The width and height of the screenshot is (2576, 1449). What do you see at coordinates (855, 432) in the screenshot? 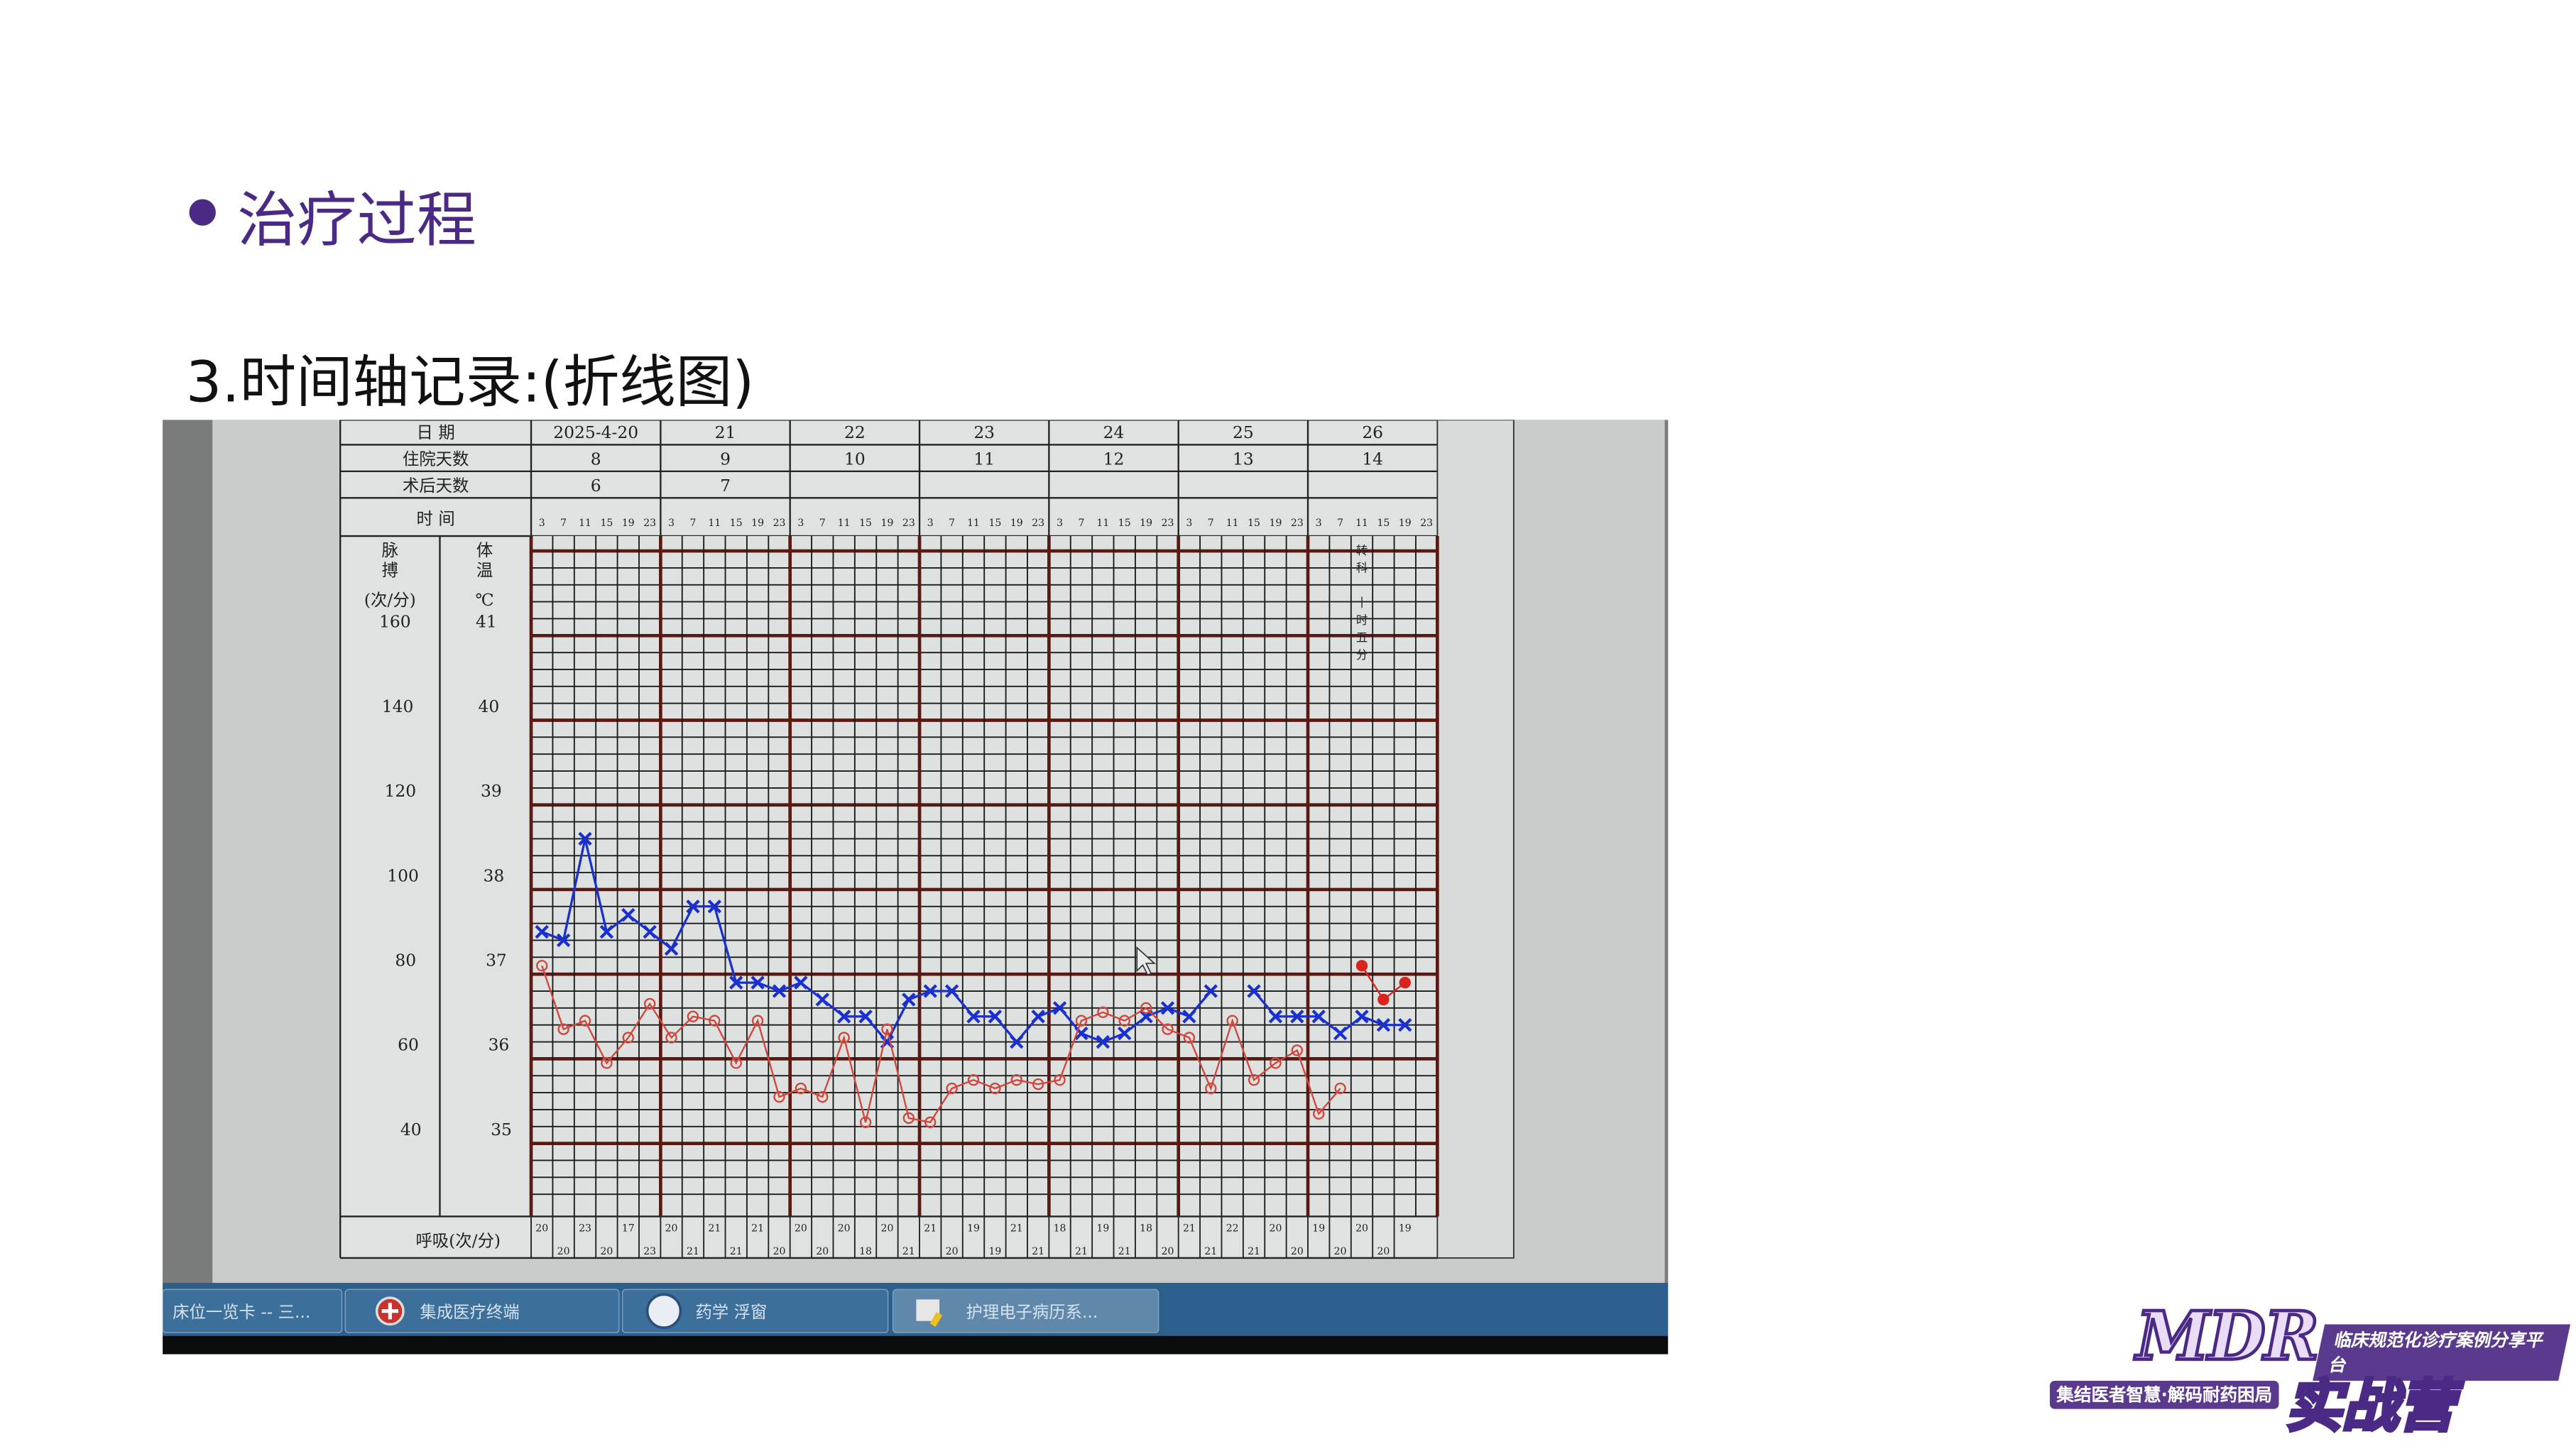
I see `date-cell: 22` at bounding box center [855, 432].